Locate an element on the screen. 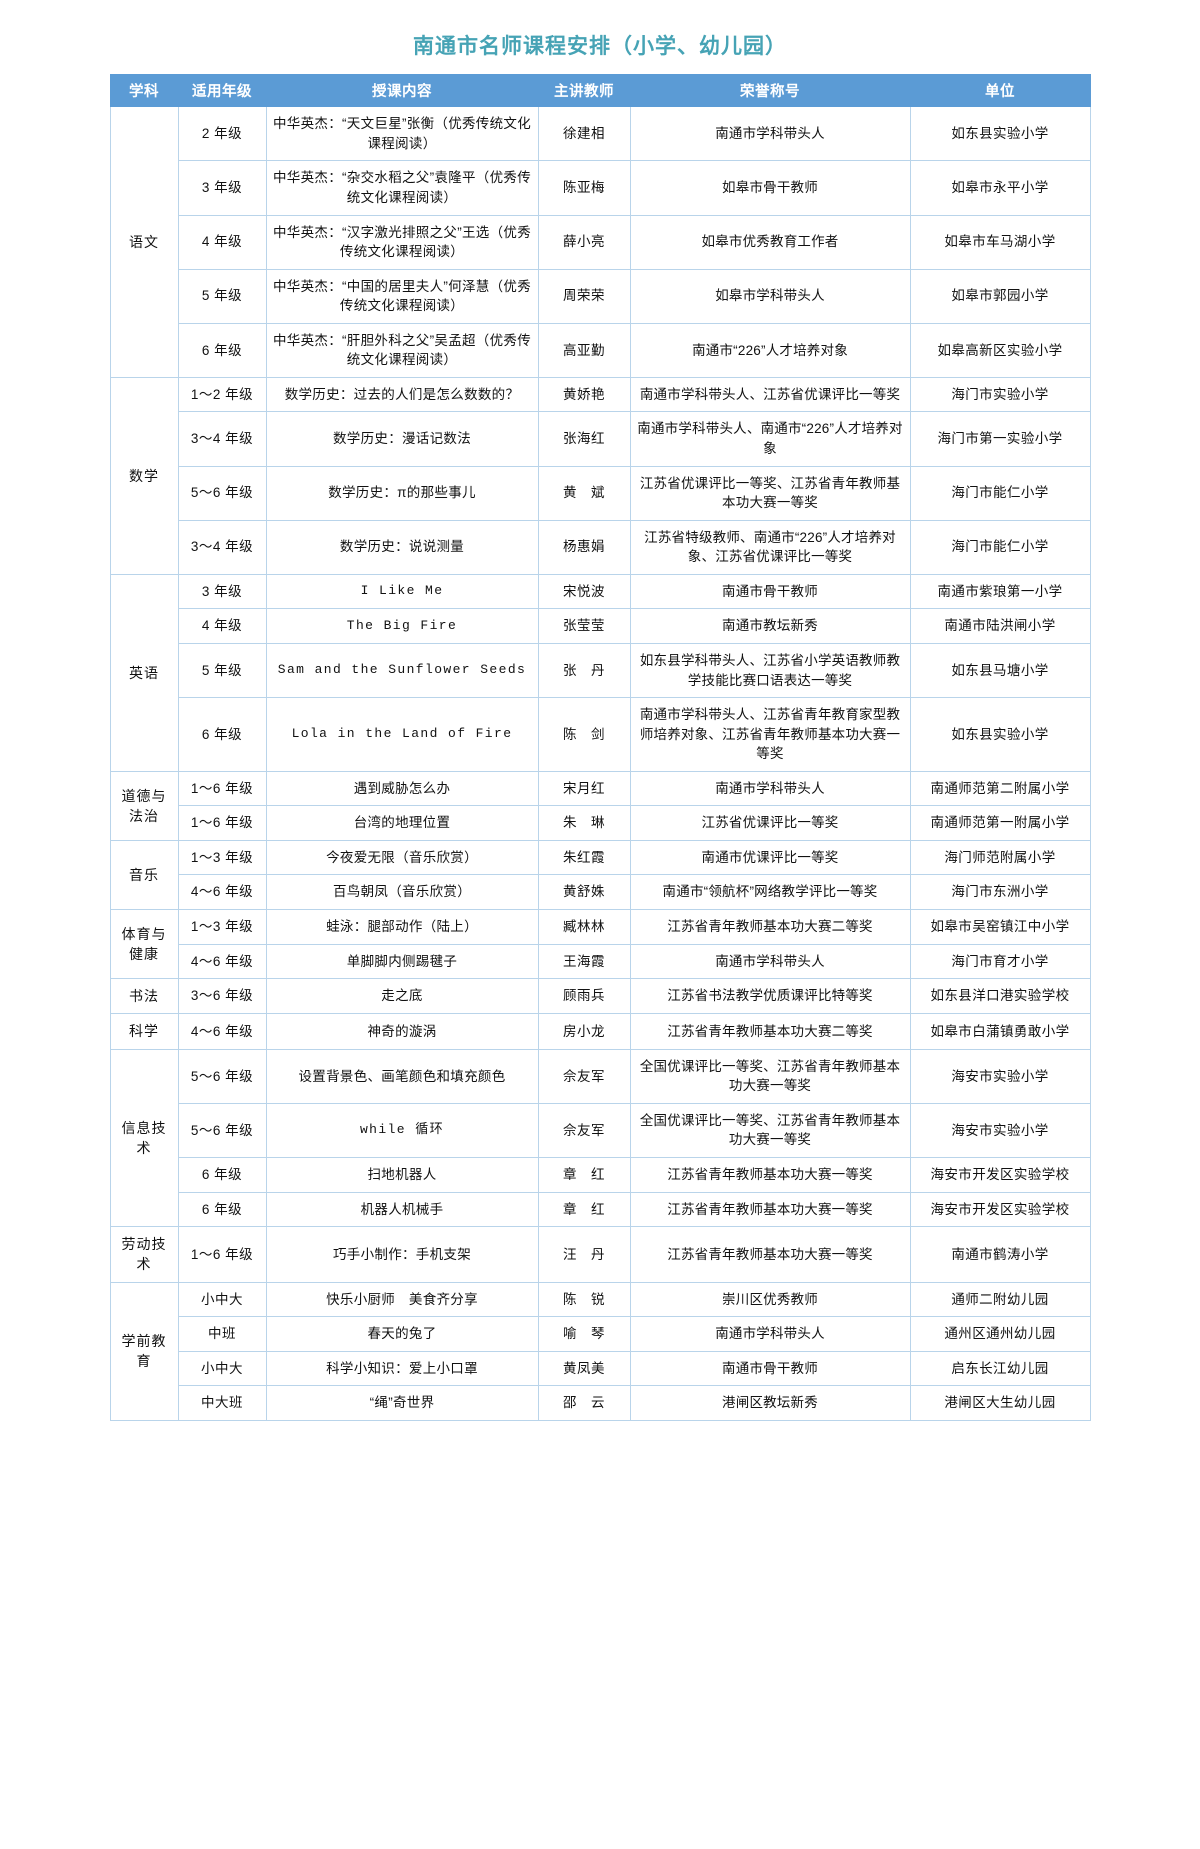  cell-teacher: 张莹莹 is located at coordinates (584, 626).